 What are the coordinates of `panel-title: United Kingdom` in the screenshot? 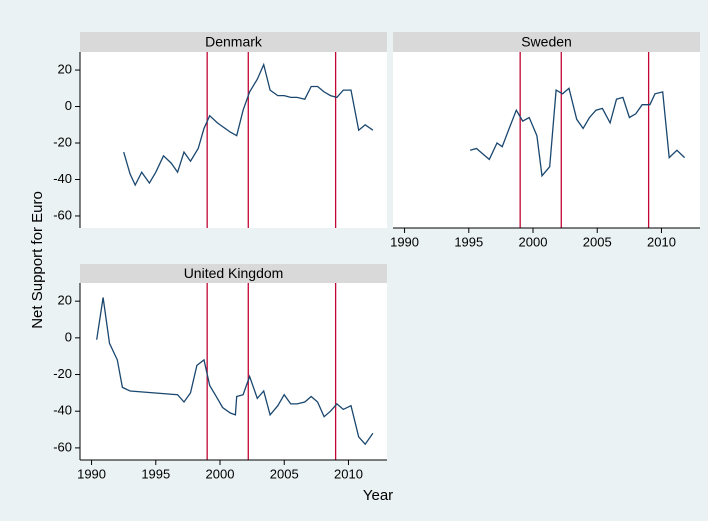 It's located at (234, 273).